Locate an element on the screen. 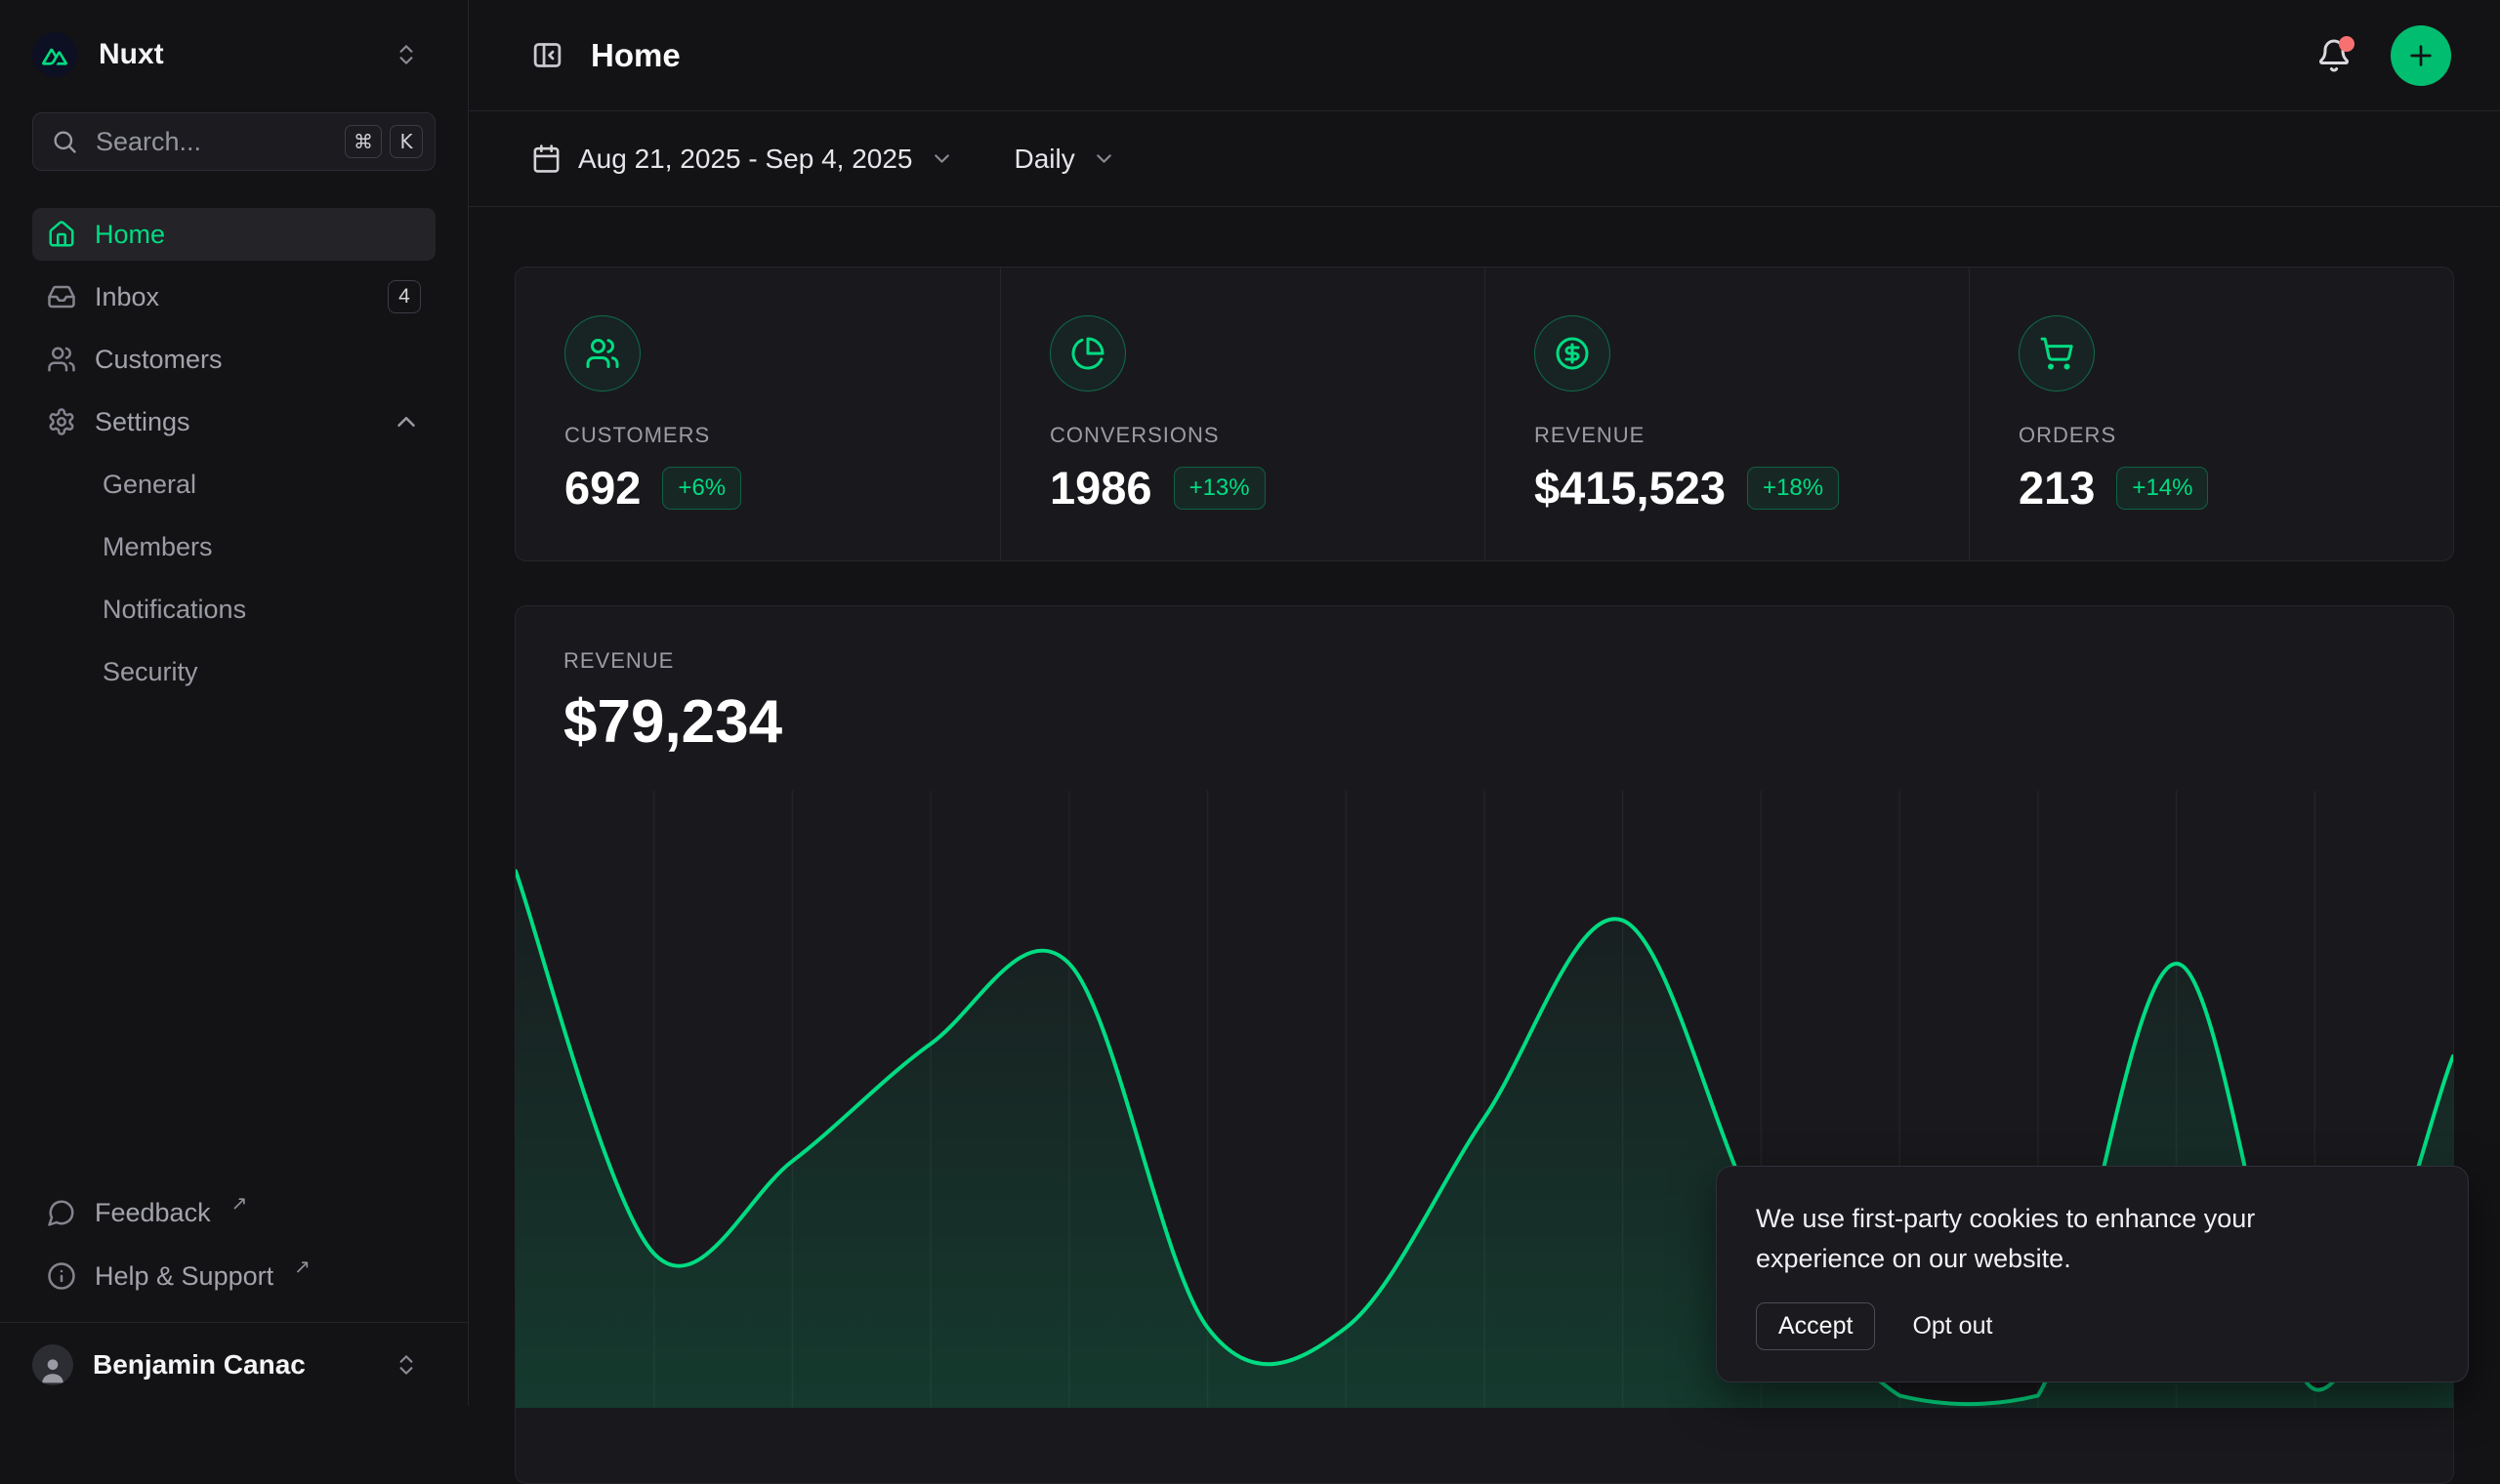 This screenshot has height=1484, width=2500. plus-icon is located at coordinates (2421, 55).